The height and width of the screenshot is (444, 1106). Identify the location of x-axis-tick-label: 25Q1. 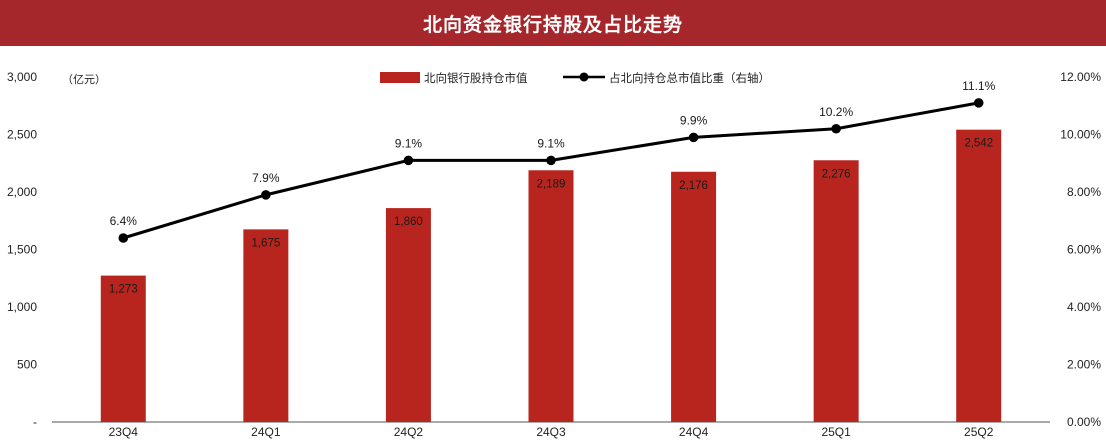
(836, 432).